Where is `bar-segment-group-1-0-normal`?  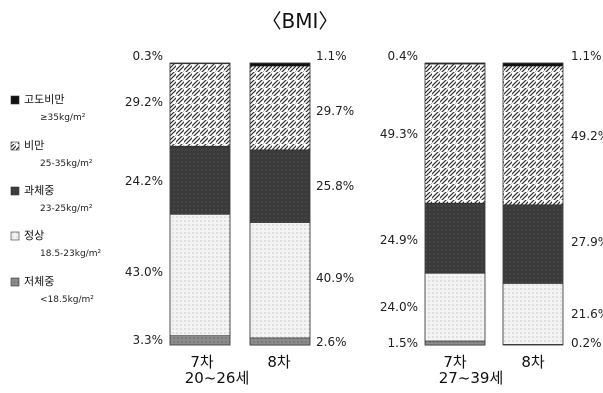 bar-segment-group-1-0-normal is located at coordinates (455, 307).